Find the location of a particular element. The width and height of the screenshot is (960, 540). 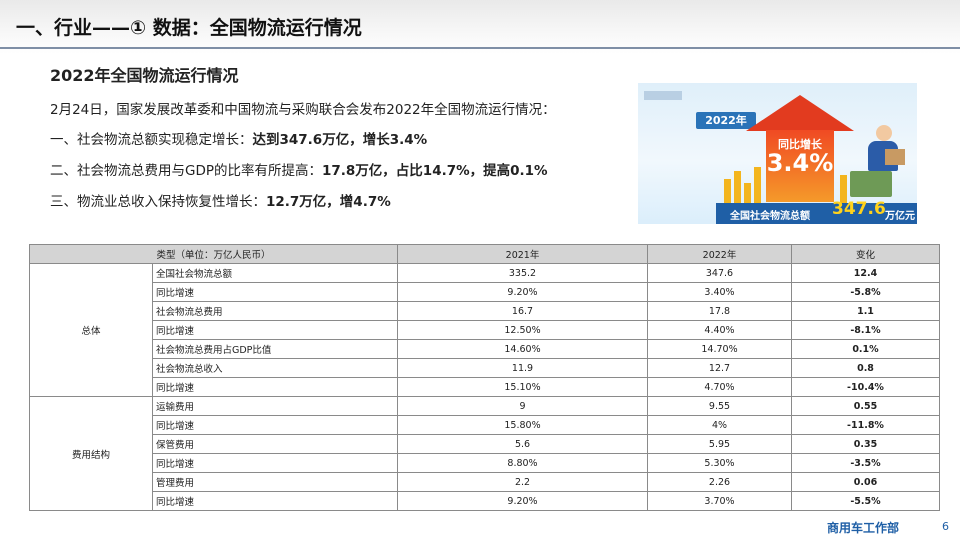

change-cell: 0.1% is located at coordinates (865, 349).